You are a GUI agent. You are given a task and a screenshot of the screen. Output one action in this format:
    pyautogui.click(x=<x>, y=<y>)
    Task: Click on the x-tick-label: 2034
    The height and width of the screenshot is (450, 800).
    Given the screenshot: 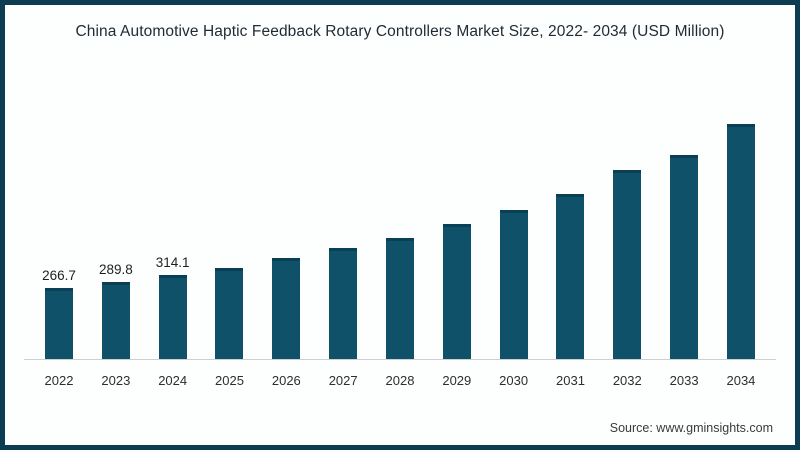 What is the action you would take?
    pyautogui.click(x=741, y=380)
    